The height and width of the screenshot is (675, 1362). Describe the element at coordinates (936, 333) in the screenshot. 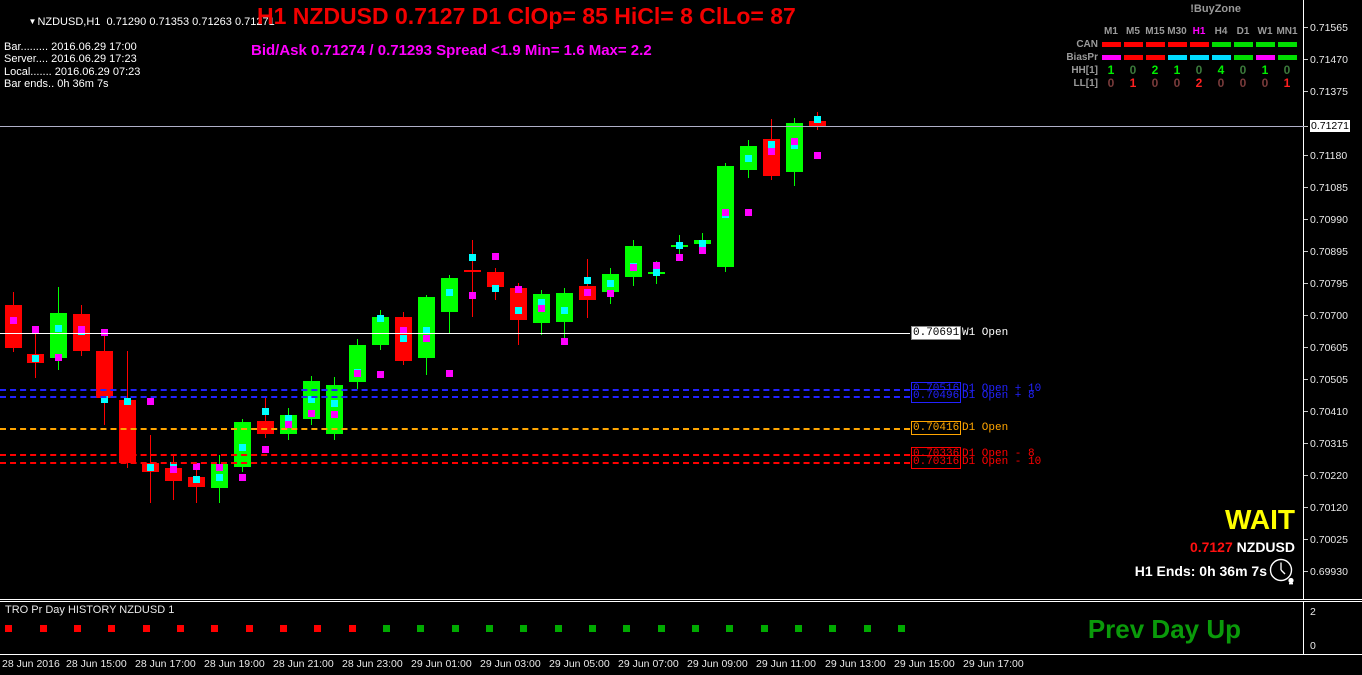

I see `level-price-box: 0.70691` at that location.